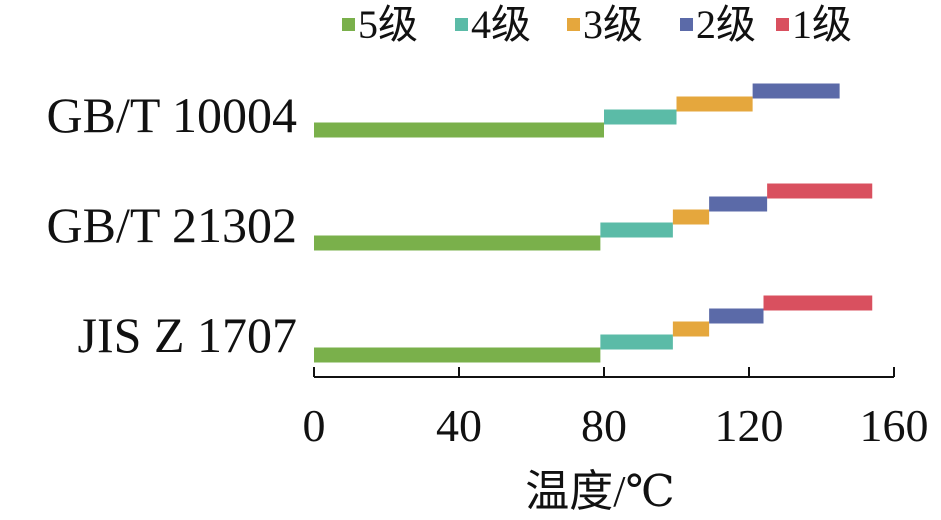 This screenshot has width=941, height=520. Describe the element at coordinates (388, 24) in the screenshot. I see `legend-label: 5级` at that location.